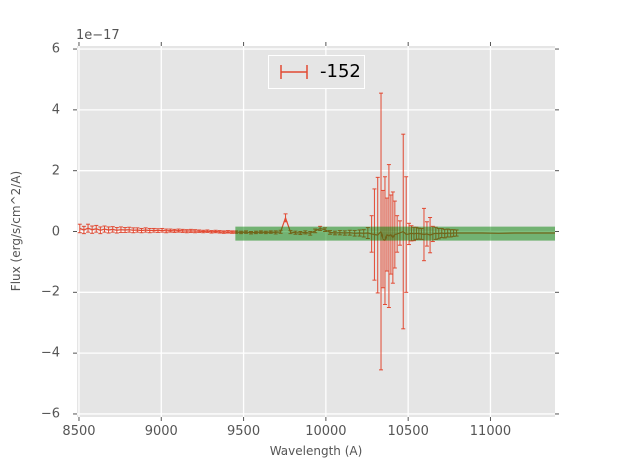 Image resolution: width=617 pixels, height=467 pixels. Describe the element at coordinates (395, 233) in the screenshot. I see `highlight-band` at that location.